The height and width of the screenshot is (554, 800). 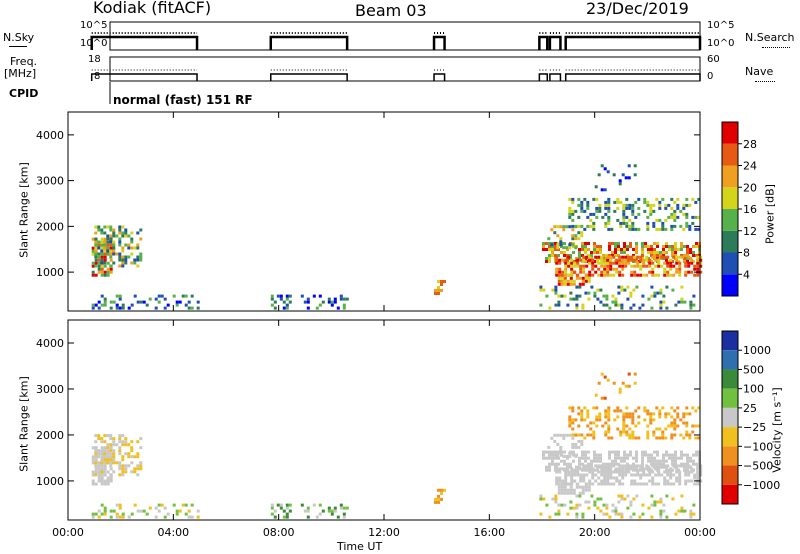 What do you see at coordinates (730, 133) in the screenshot?
I see `power-colorbar-bin` at bounding box center [730, 133].